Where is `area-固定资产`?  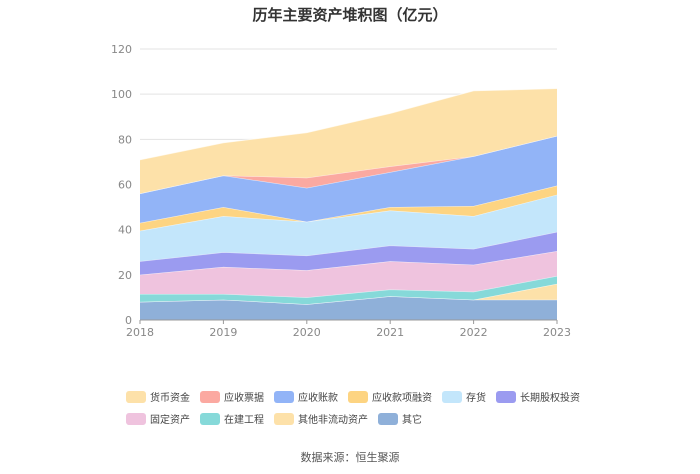
area-固定资产 is located at coordinates (348, 274).